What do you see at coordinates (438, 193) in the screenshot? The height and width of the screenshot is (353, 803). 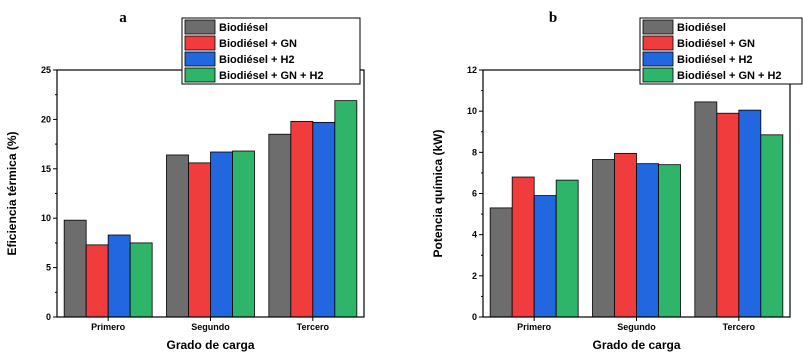 I see `chart-b-y-axis-label: Potencia química (kW)` at bounding box center [438, 193].